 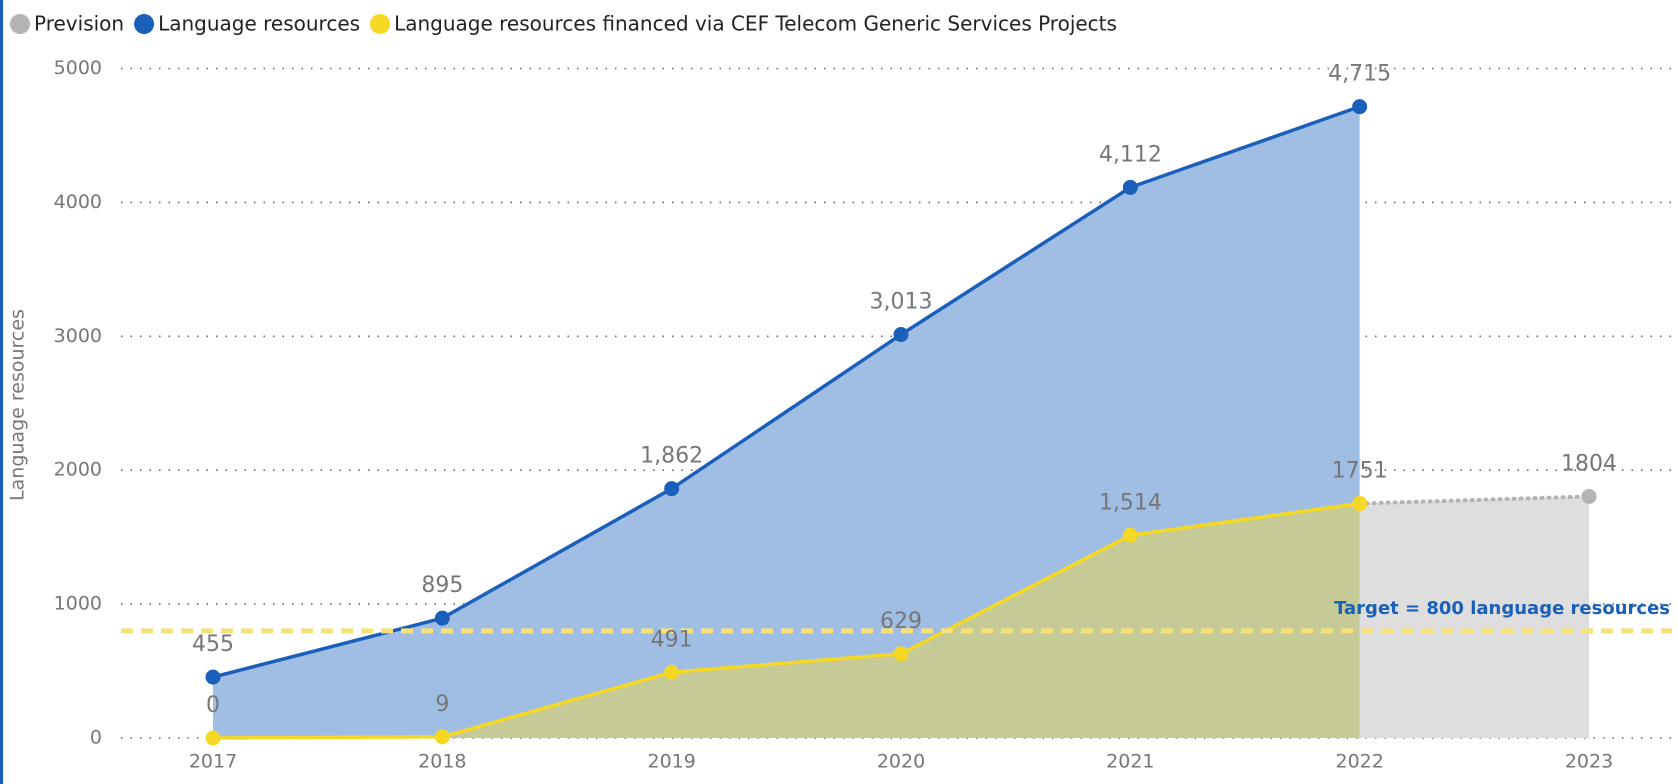 What do you see at coordinates (1, 392) in the screenshot?
I see `left-border` at bounding box center [1, 392].